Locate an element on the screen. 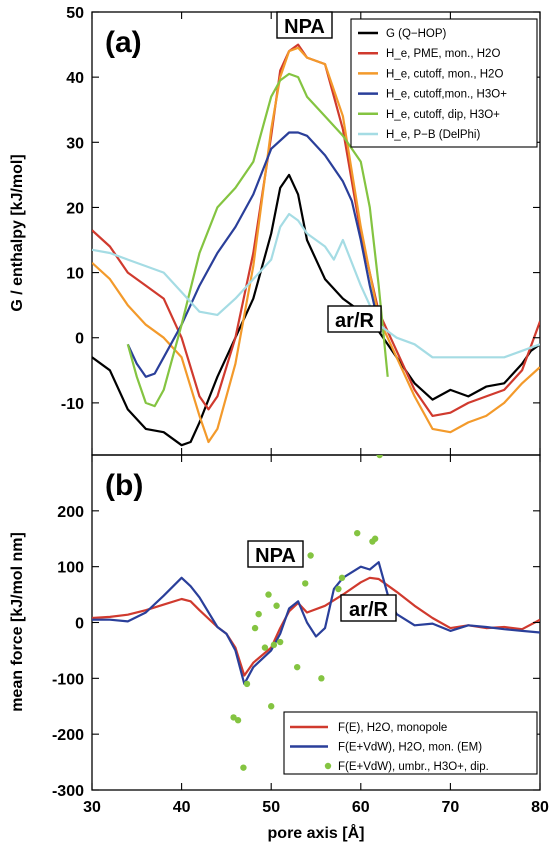  legend-label: H_e, cutoff, mon., H2O is located at coordinates (444, 74).